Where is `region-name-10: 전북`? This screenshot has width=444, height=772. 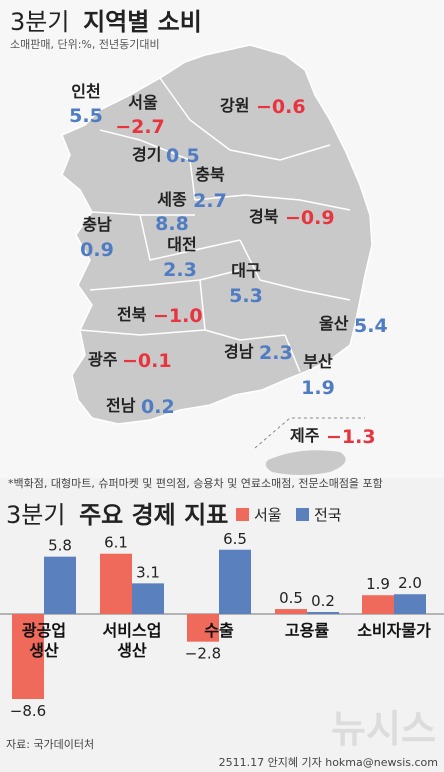 region-name-10: 전북 is located at coordinates (132, 314).